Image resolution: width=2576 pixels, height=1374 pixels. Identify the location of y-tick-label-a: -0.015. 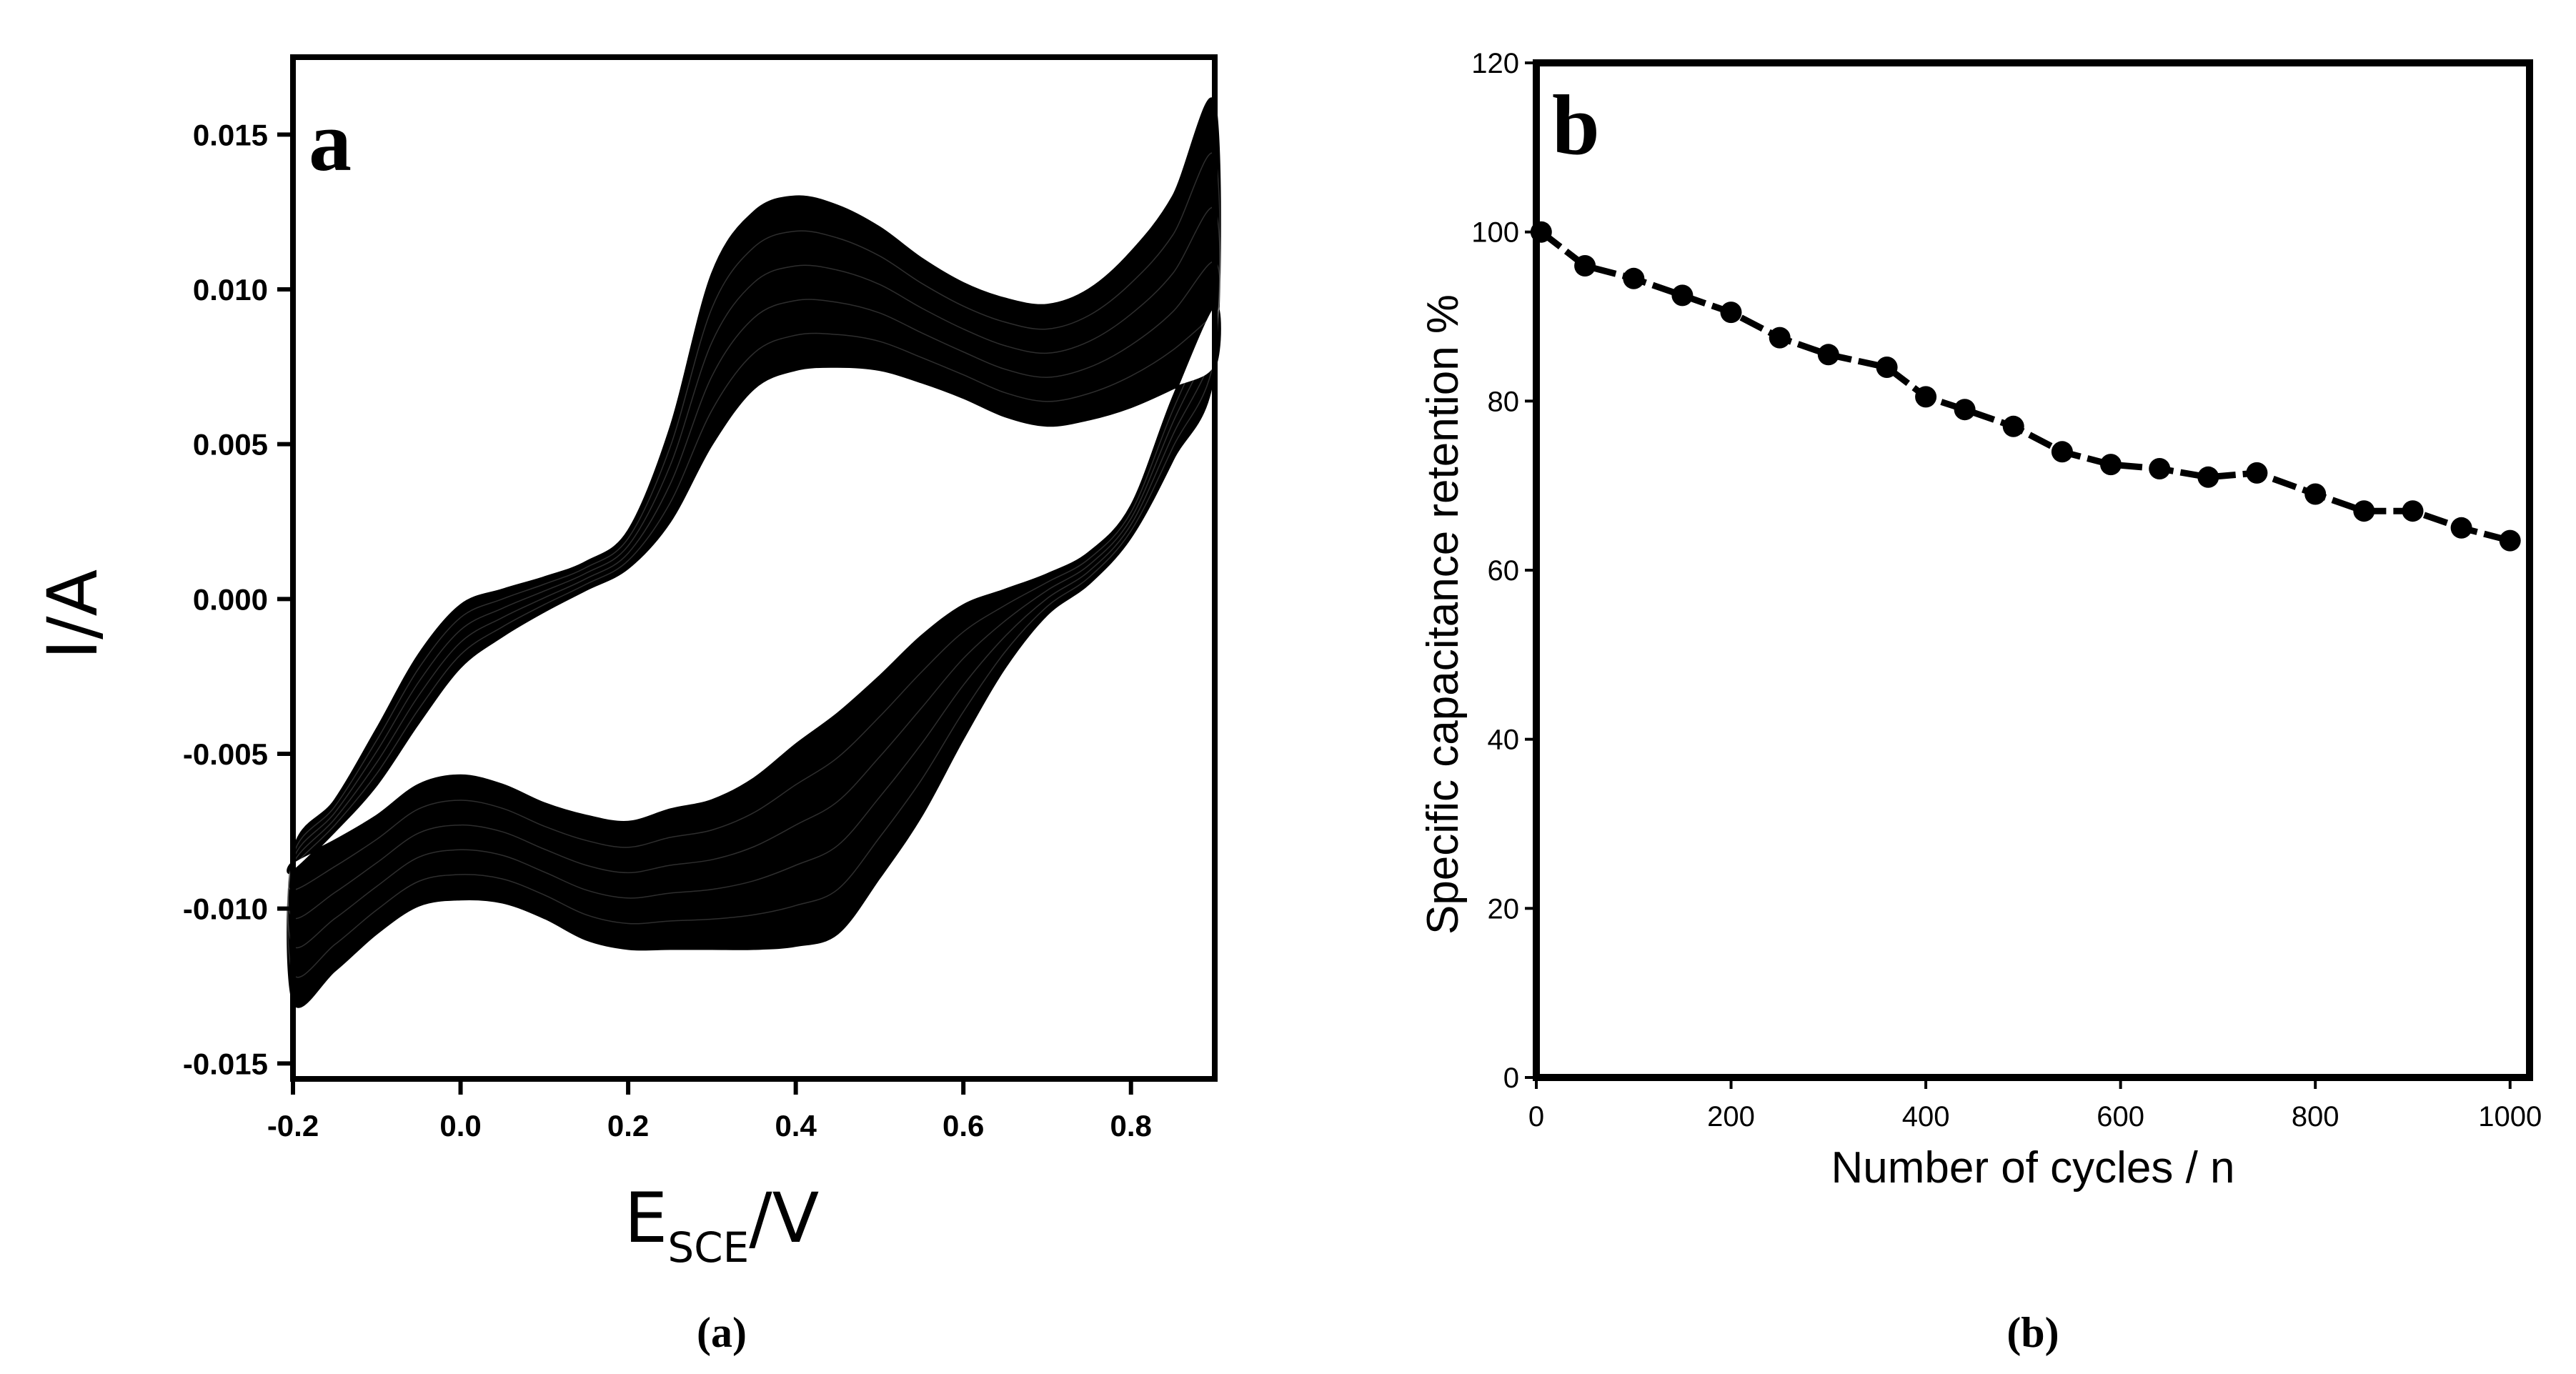
(225, 1063).